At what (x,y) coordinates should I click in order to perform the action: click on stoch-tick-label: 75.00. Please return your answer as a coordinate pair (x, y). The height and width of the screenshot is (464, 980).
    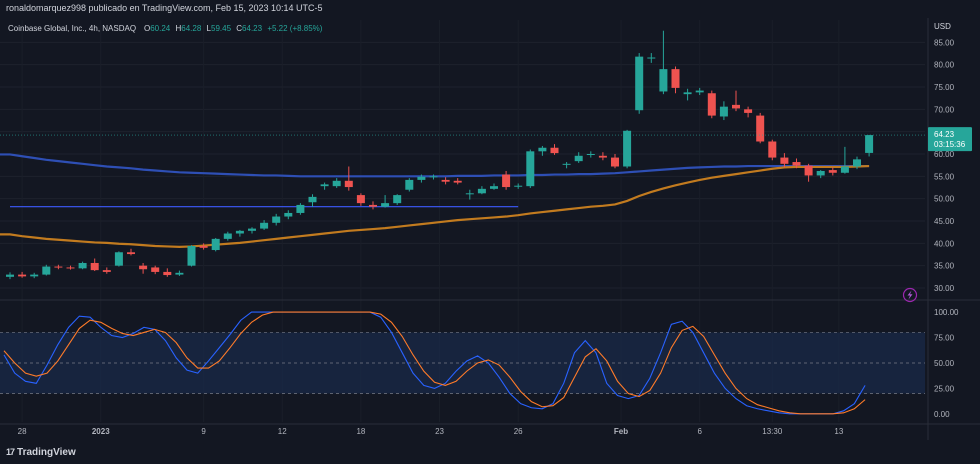
    Looking at the image, I should click on (944, 338).